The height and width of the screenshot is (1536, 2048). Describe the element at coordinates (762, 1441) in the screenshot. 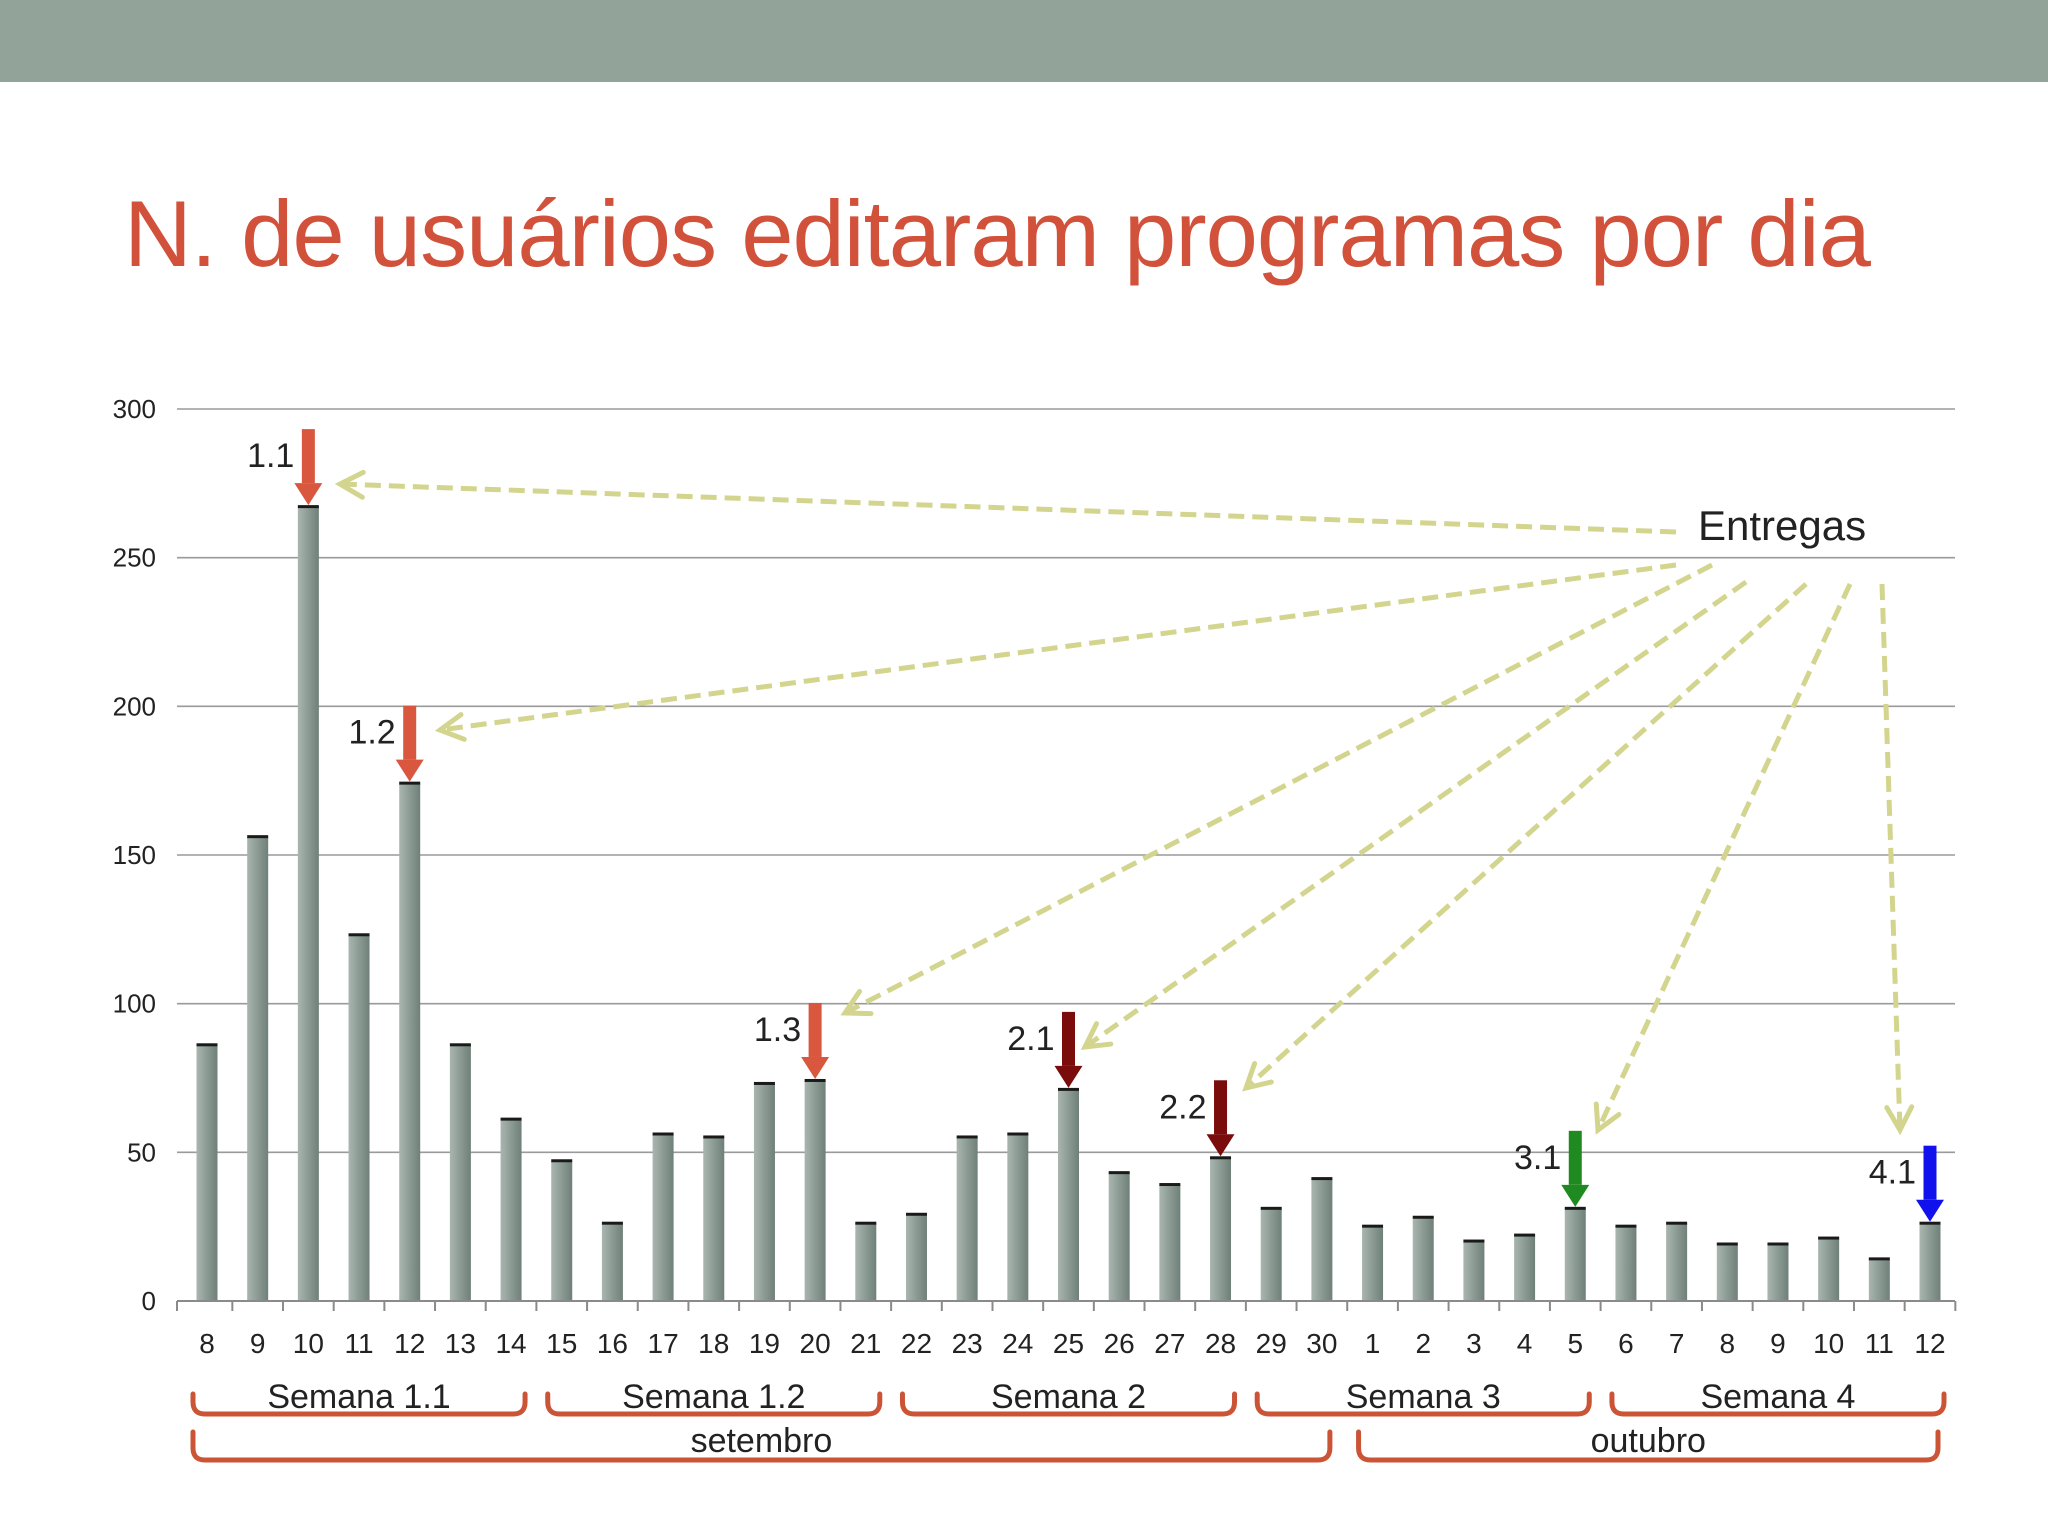

I see `month-label: setembro` at that location.